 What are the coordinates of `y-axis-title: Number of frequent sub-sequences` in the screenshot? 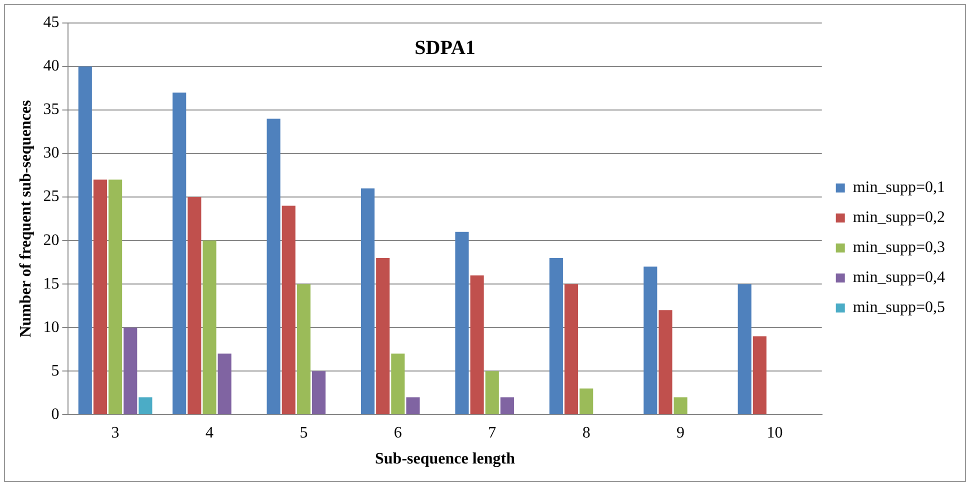 It's located at (26, 219).